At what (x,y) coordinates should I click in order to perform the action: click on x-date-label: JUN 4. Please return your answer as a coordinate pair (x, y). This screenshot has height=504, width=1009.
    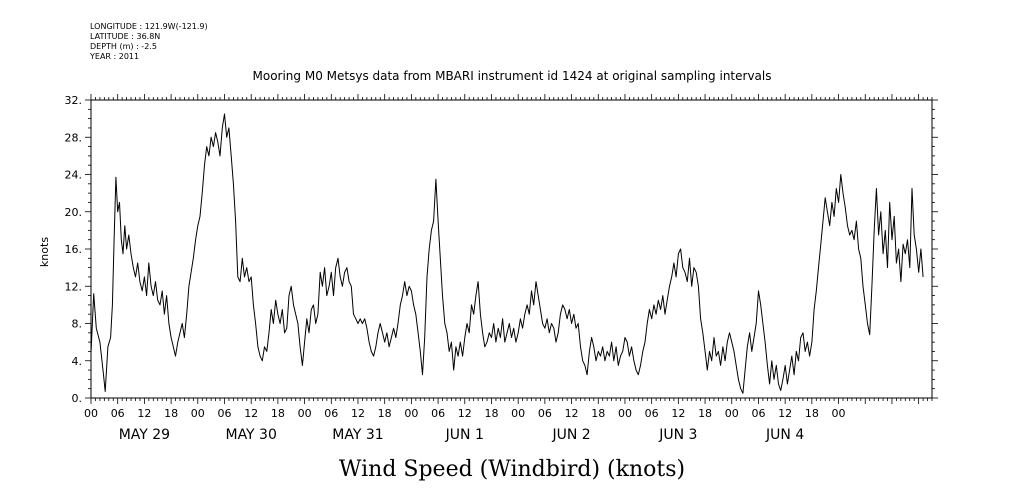
    Looking at the image, I should click on (784, 435).